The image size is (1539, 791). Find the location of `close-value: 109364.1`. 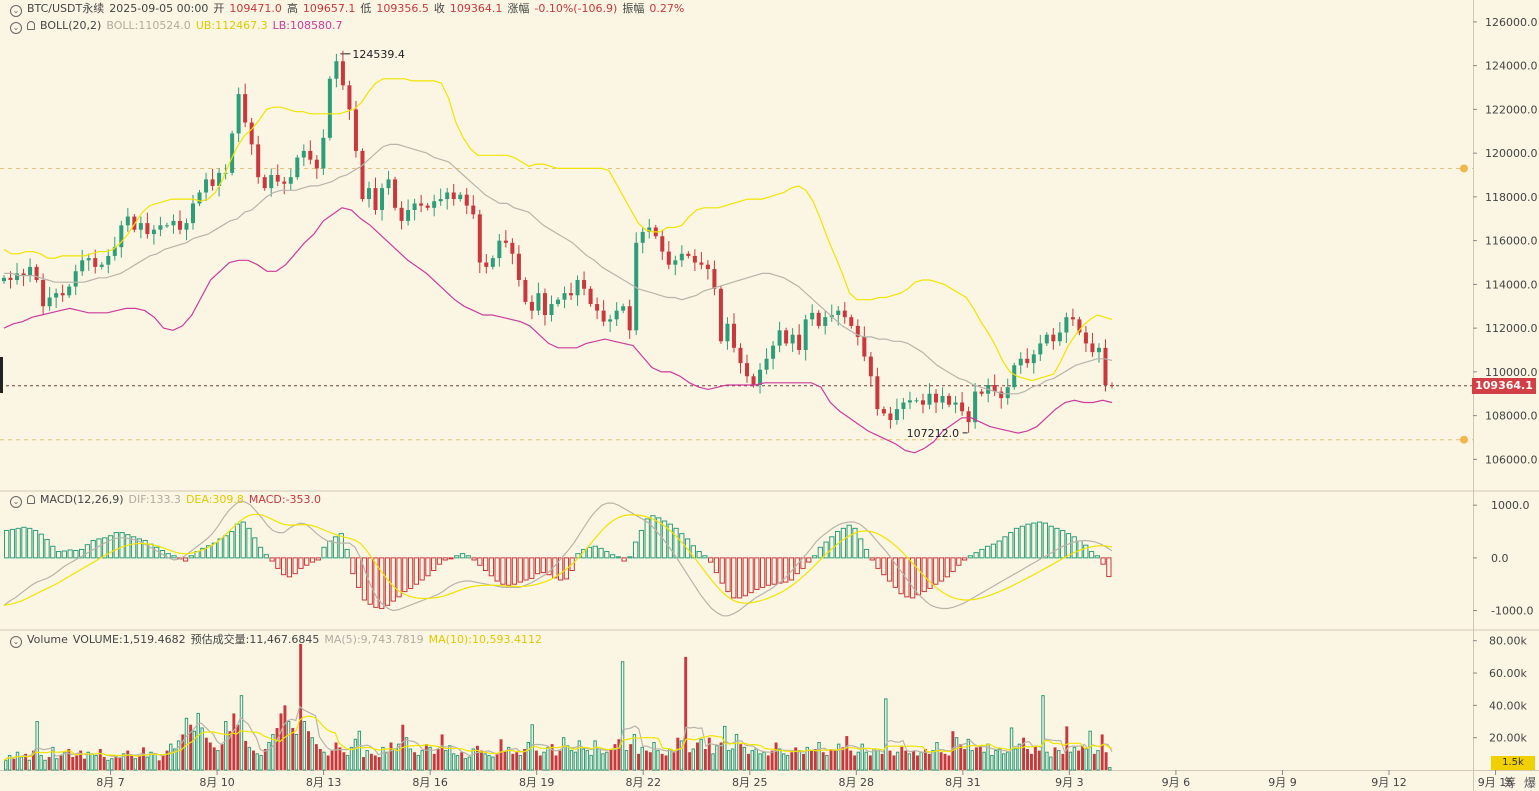

close-value: 109364.1 is located at coordinates (476, 8).